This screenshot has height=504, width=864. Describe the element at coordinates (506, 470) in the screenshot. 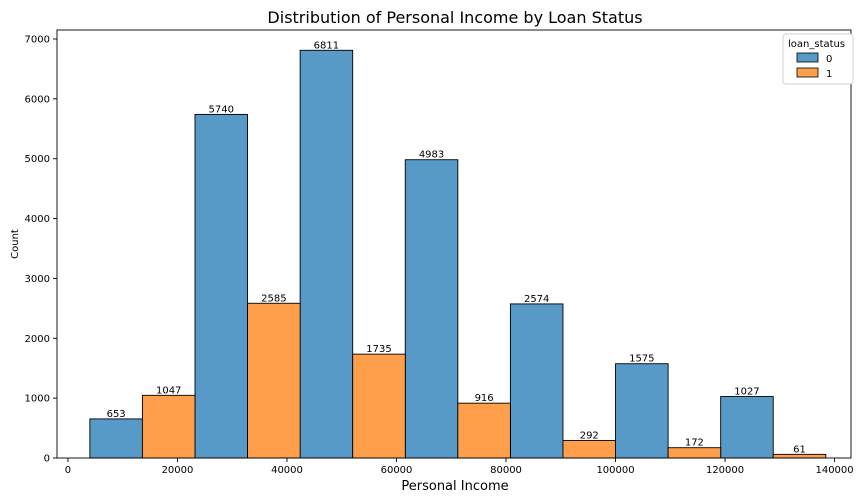

I see `x-tick-label-4: 80000` at that location.